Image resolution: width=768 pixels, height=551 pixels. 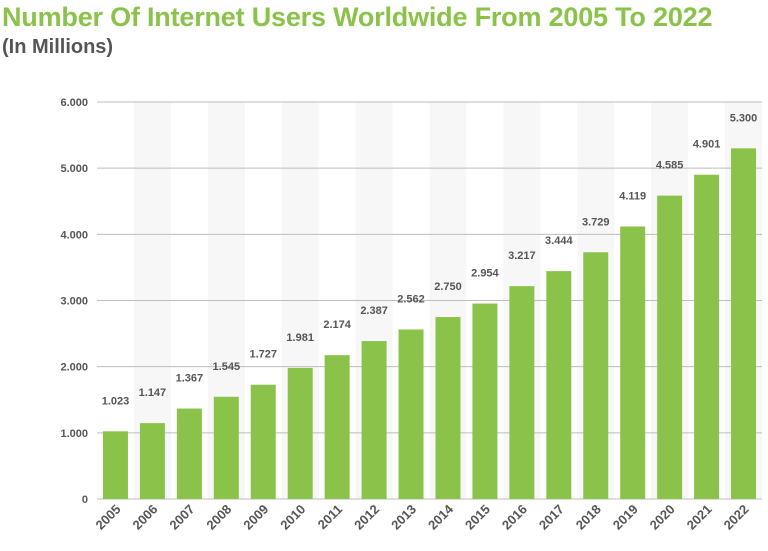 What do you see at coordinates (74, 368) in the screenshot?
I see `y-tick-label: 2.000` at bounding box center [74, 368].